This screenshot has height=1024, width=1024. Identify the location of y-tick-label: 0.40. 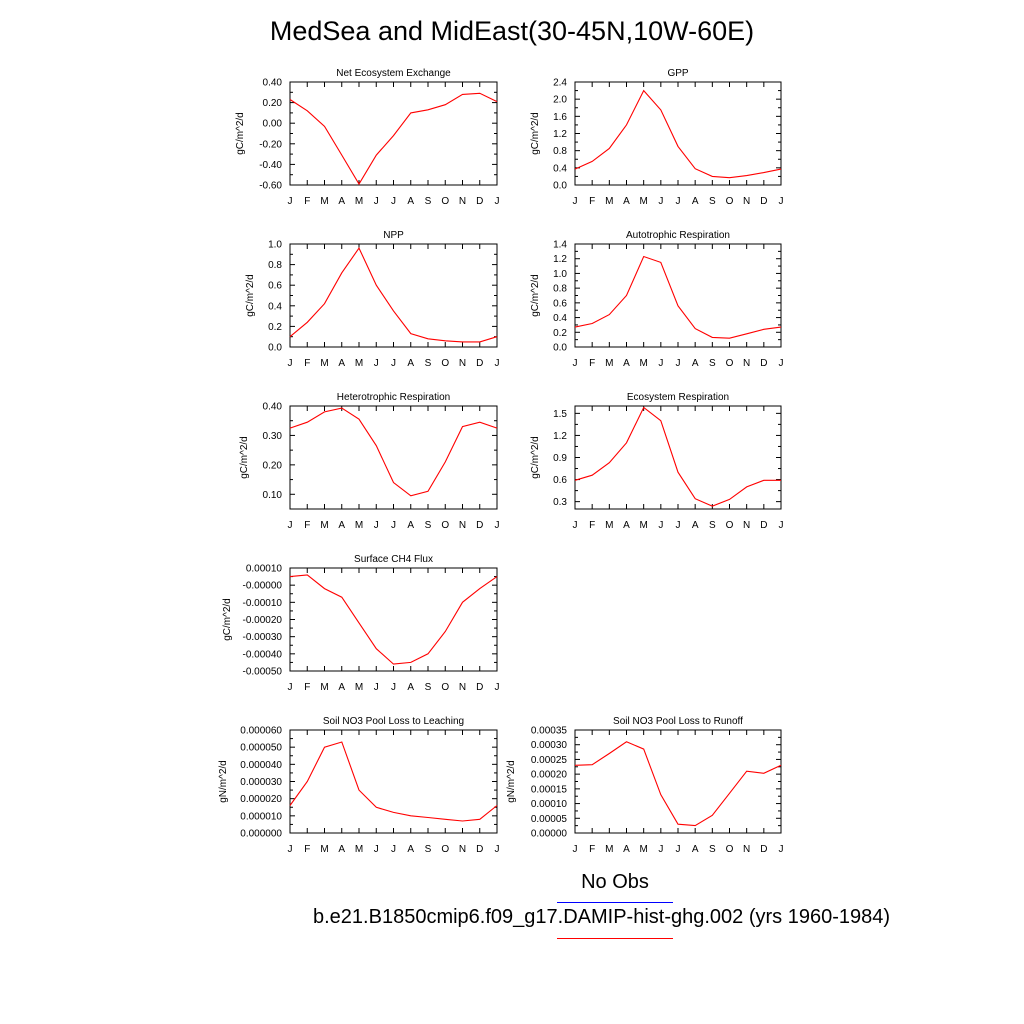
(273, 407).